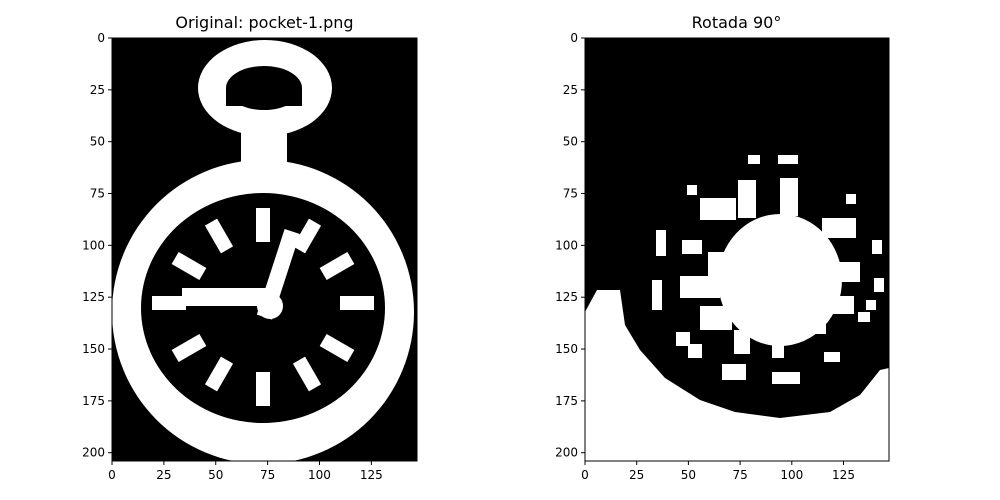 The width and height of the screenshot is (1000, 500). What do you see at coordinates (241, 274) in the screenshot?
I see `watch-hands` at bounding box center [241, 274].